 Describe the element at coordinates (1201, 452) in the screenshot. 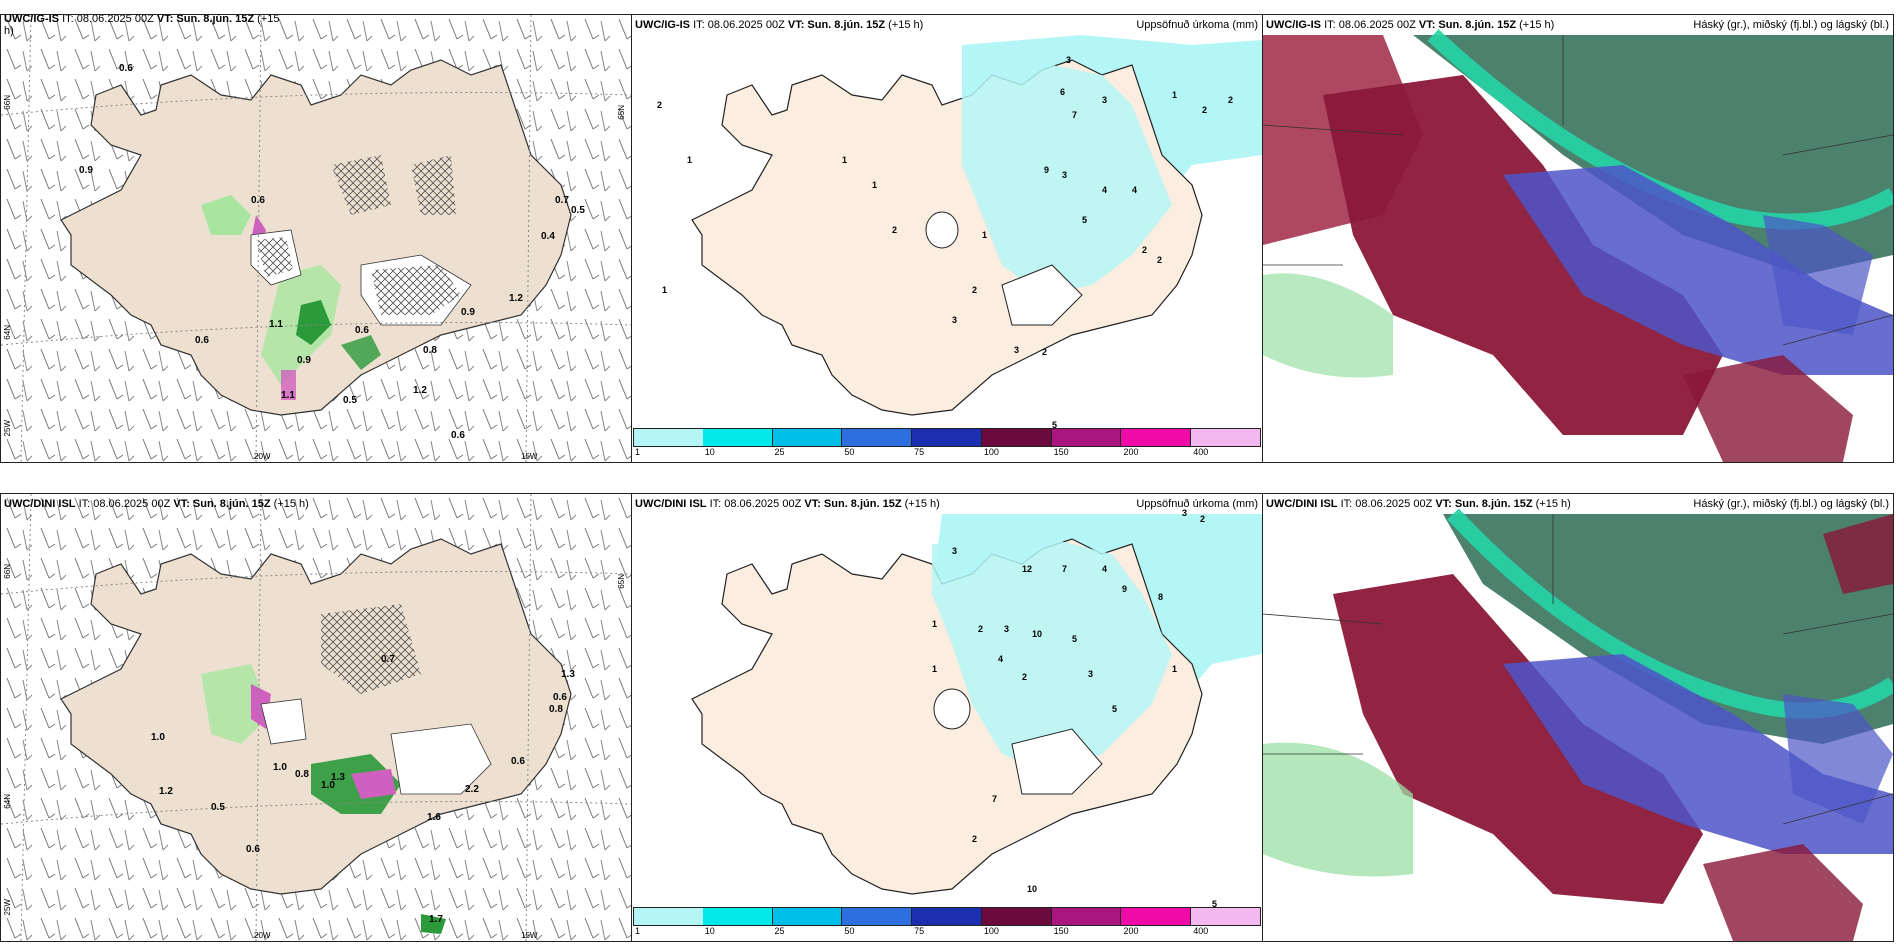

I see `colorbar-tick: 400` at that location.